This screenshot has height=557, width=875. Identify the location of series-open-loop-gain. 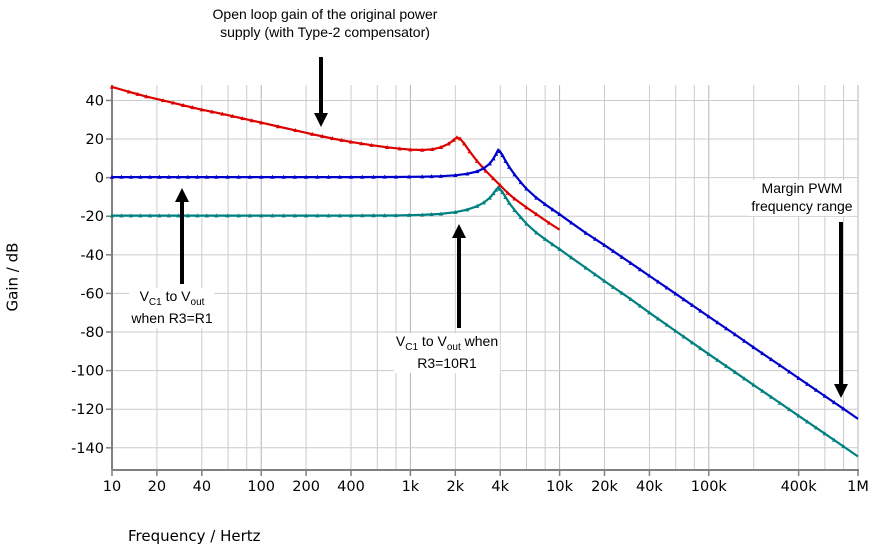
(335, 157).